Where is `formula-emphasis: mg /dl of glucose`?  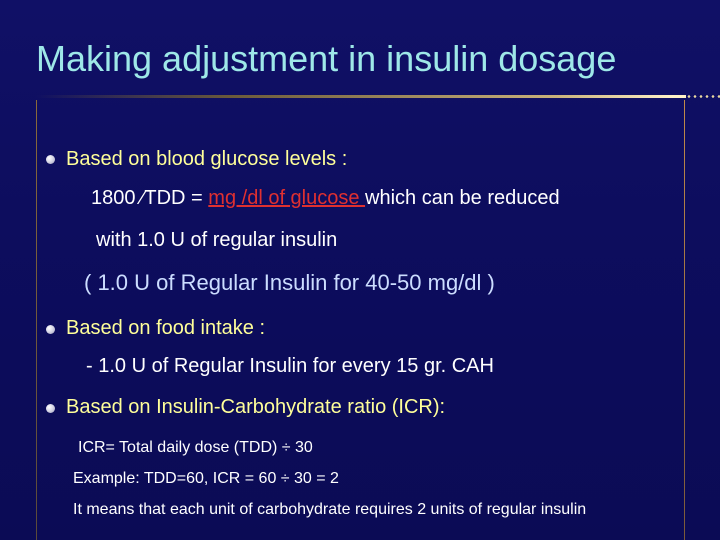 formula-emphasis: mg /dl of glucose is located at coordinates (287, 198).